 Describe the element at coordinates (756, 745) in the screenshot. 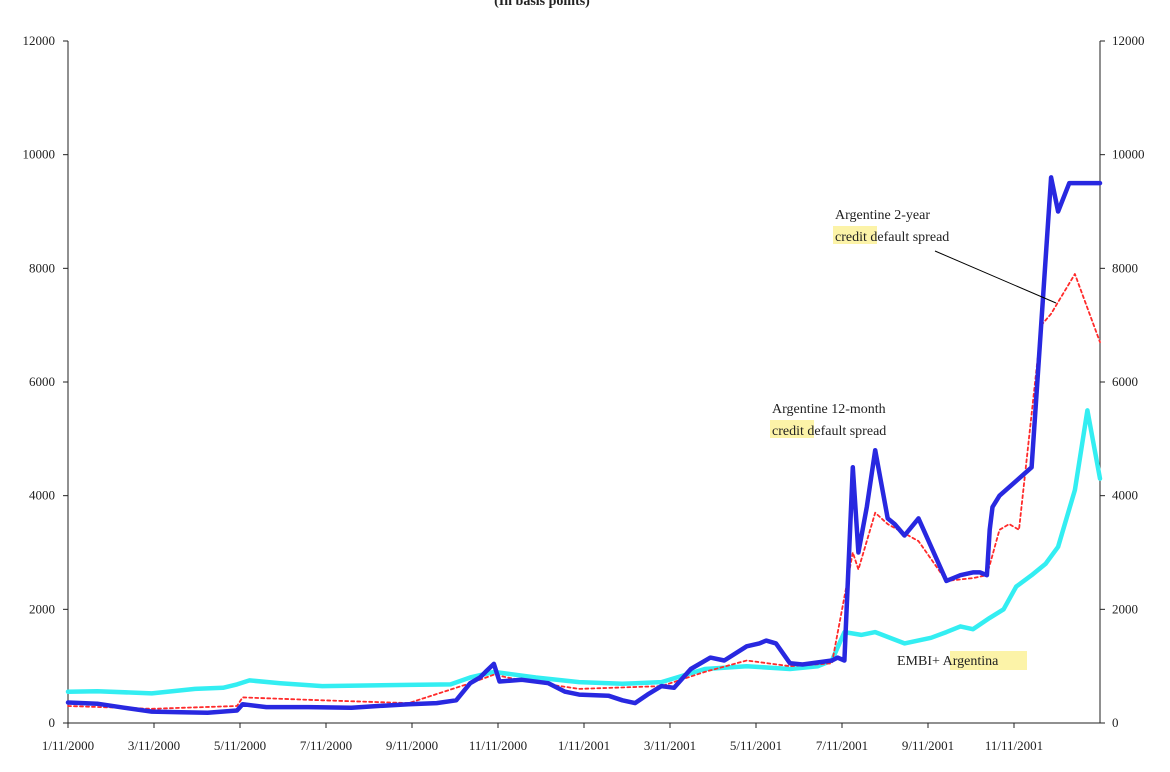

I see `x-tick-label: 5/11/2001` at that location.